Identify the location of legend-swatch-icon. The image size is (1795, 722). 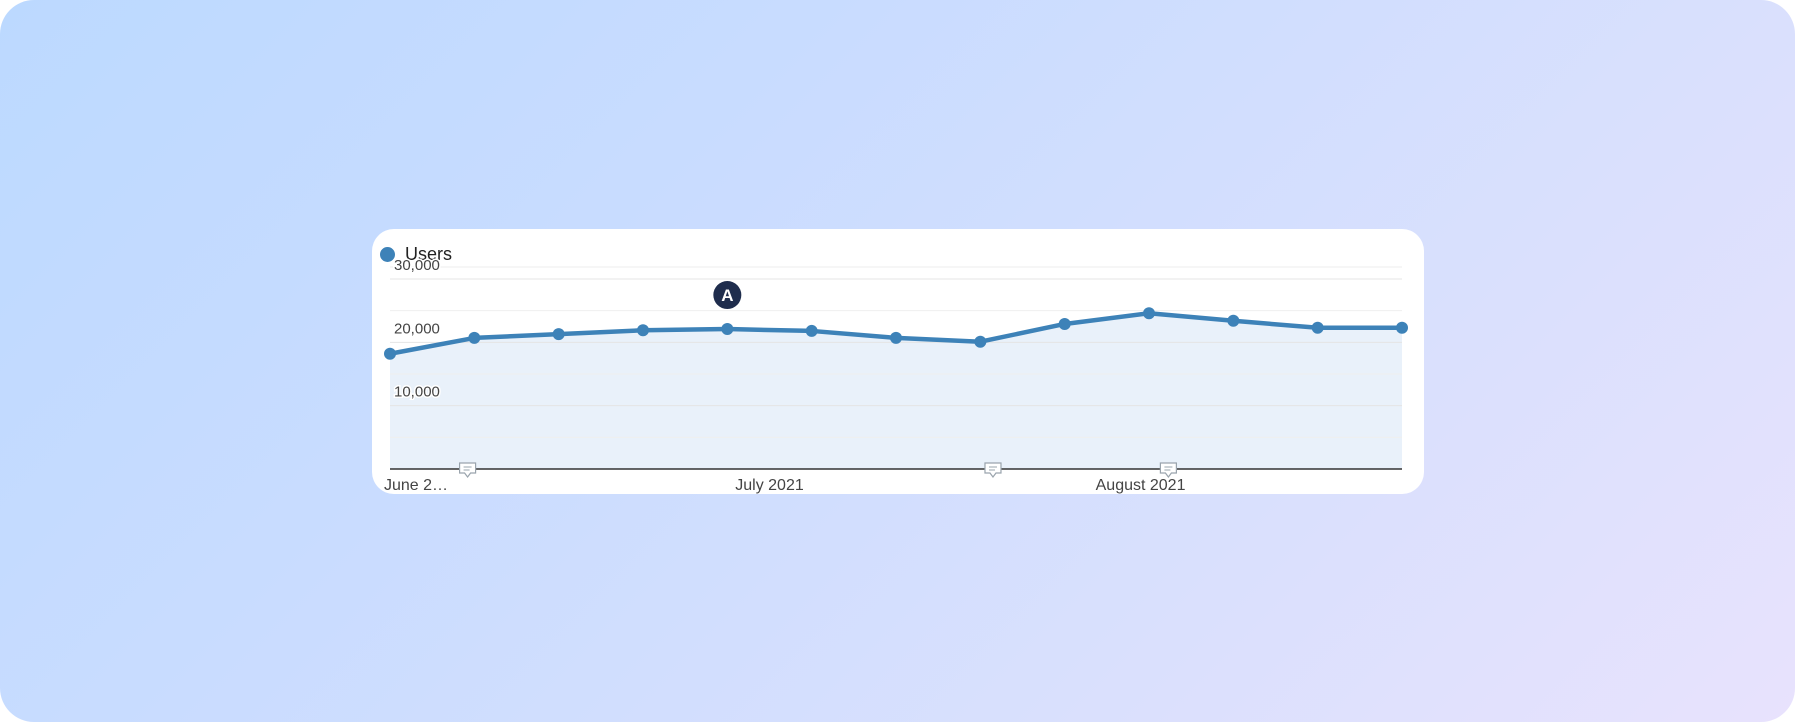
(387, 254).